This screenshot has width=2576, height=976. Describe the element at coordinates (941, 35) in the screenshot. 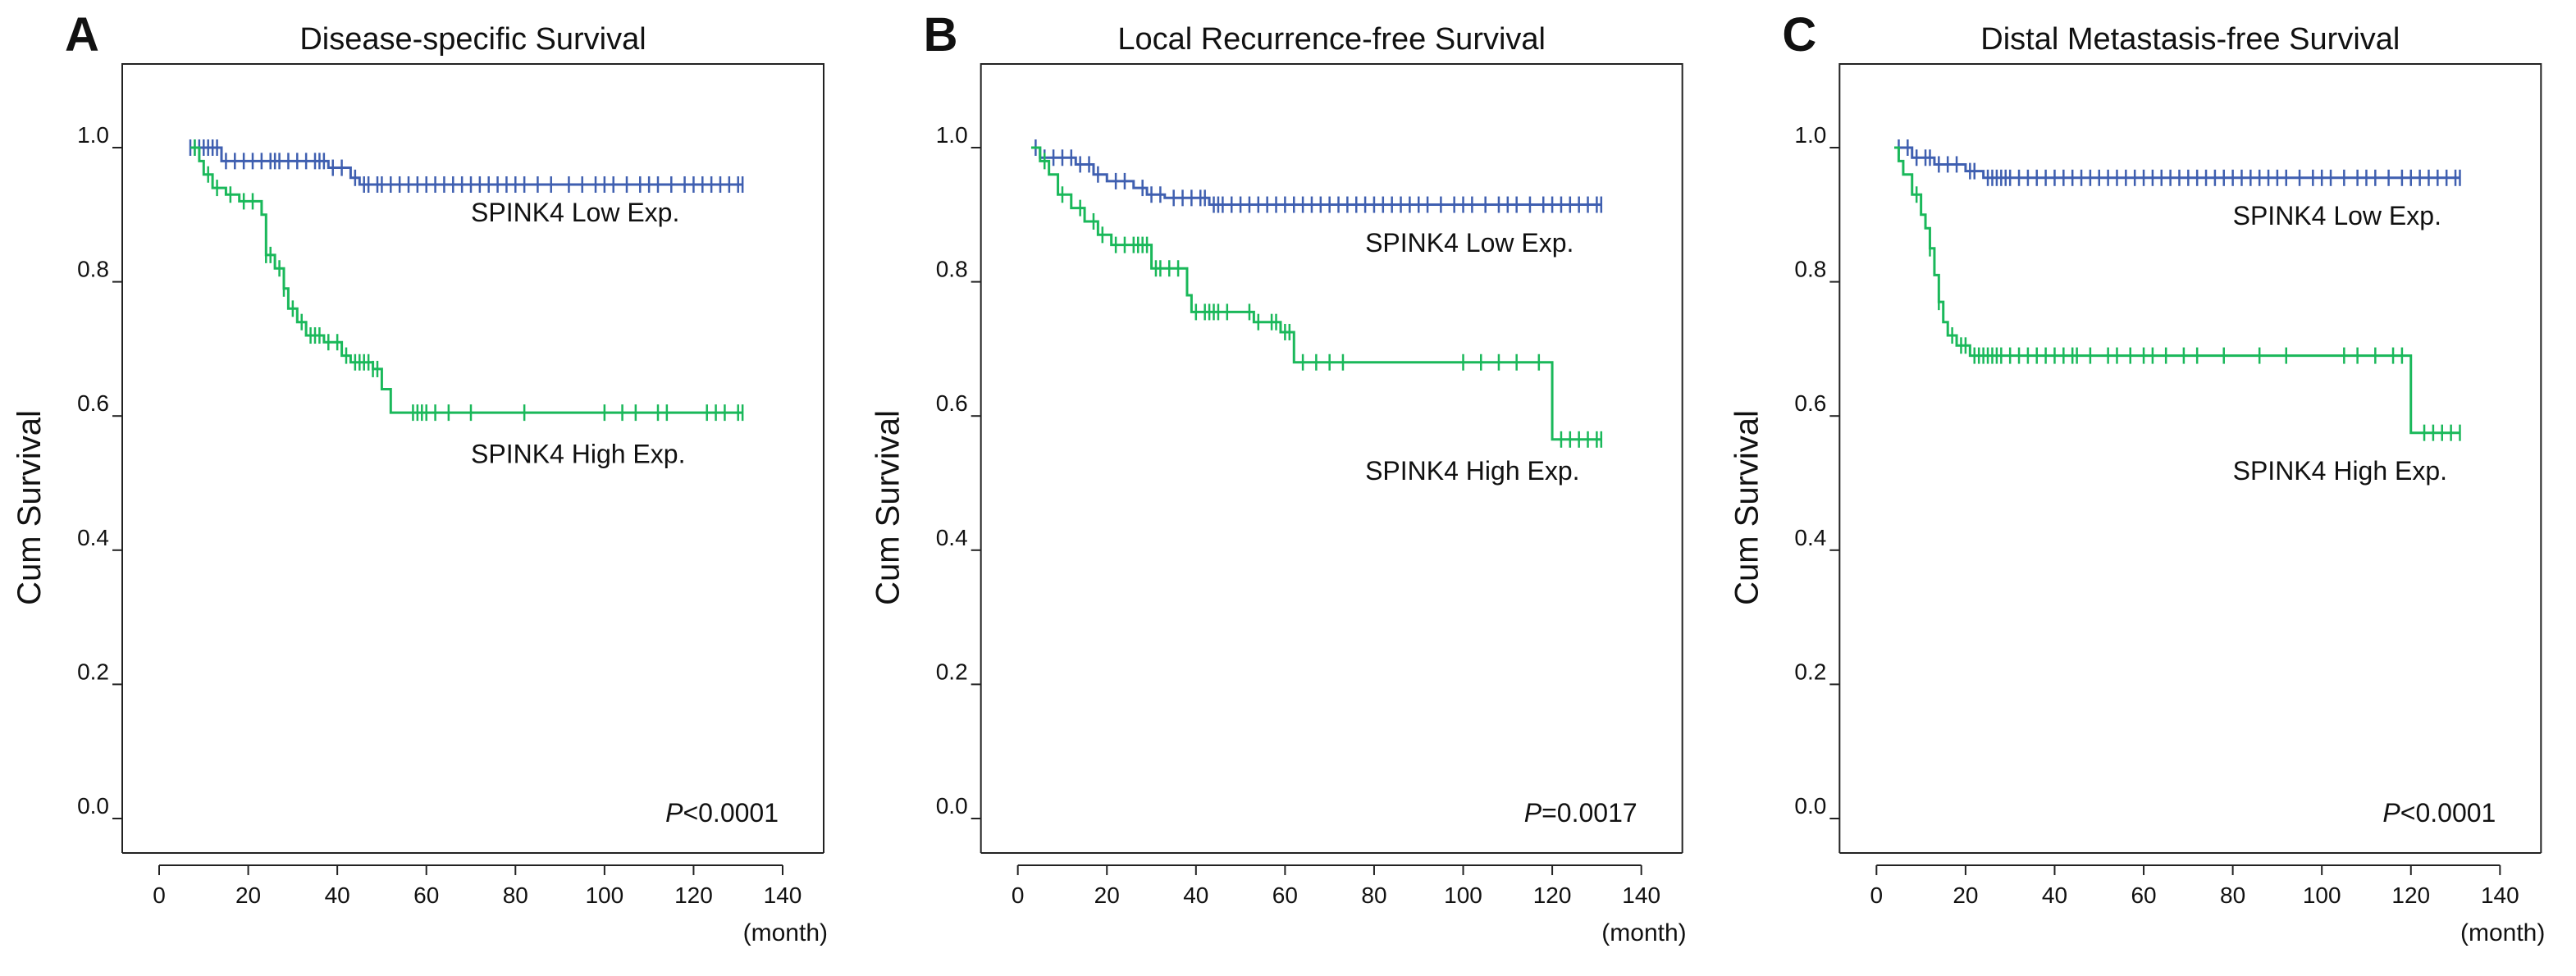

I see `panel-letter: B` at that location.